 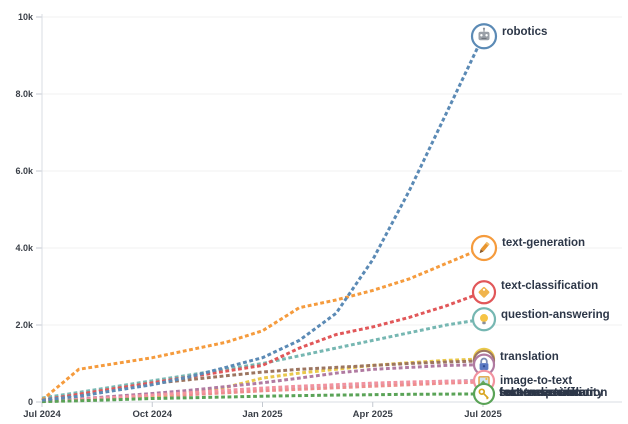 What do you see at coordinates (30, 402) in the screenshot?
I see `y-tick-label: 0` at bounding box center [30, 402].